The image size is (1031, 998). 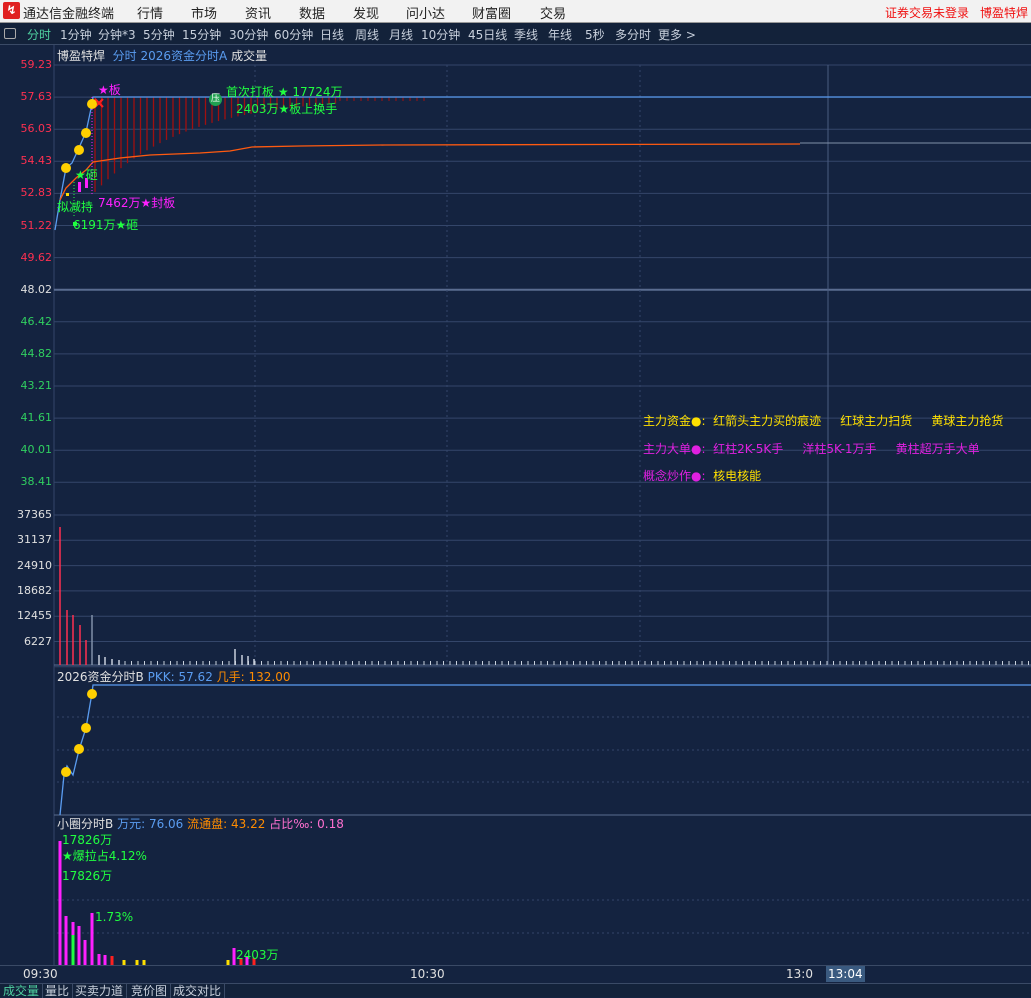 I want to click on price-tick: 57.63, so click(x=36, y=97).